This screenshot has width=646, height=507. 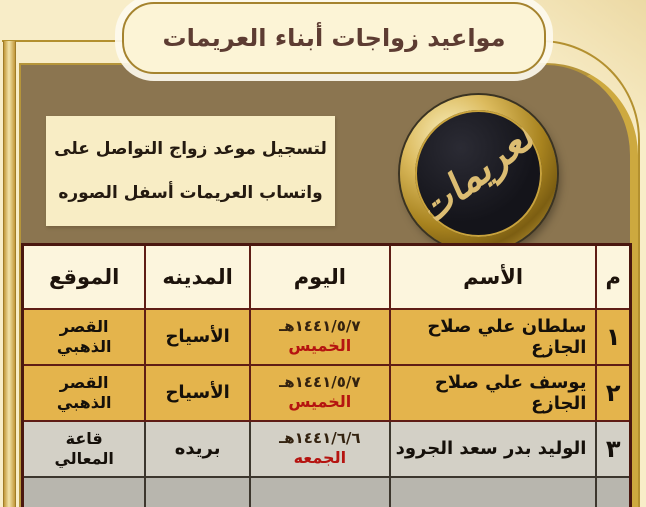 I want to click on header-number: م, so click(x=613, y=276).